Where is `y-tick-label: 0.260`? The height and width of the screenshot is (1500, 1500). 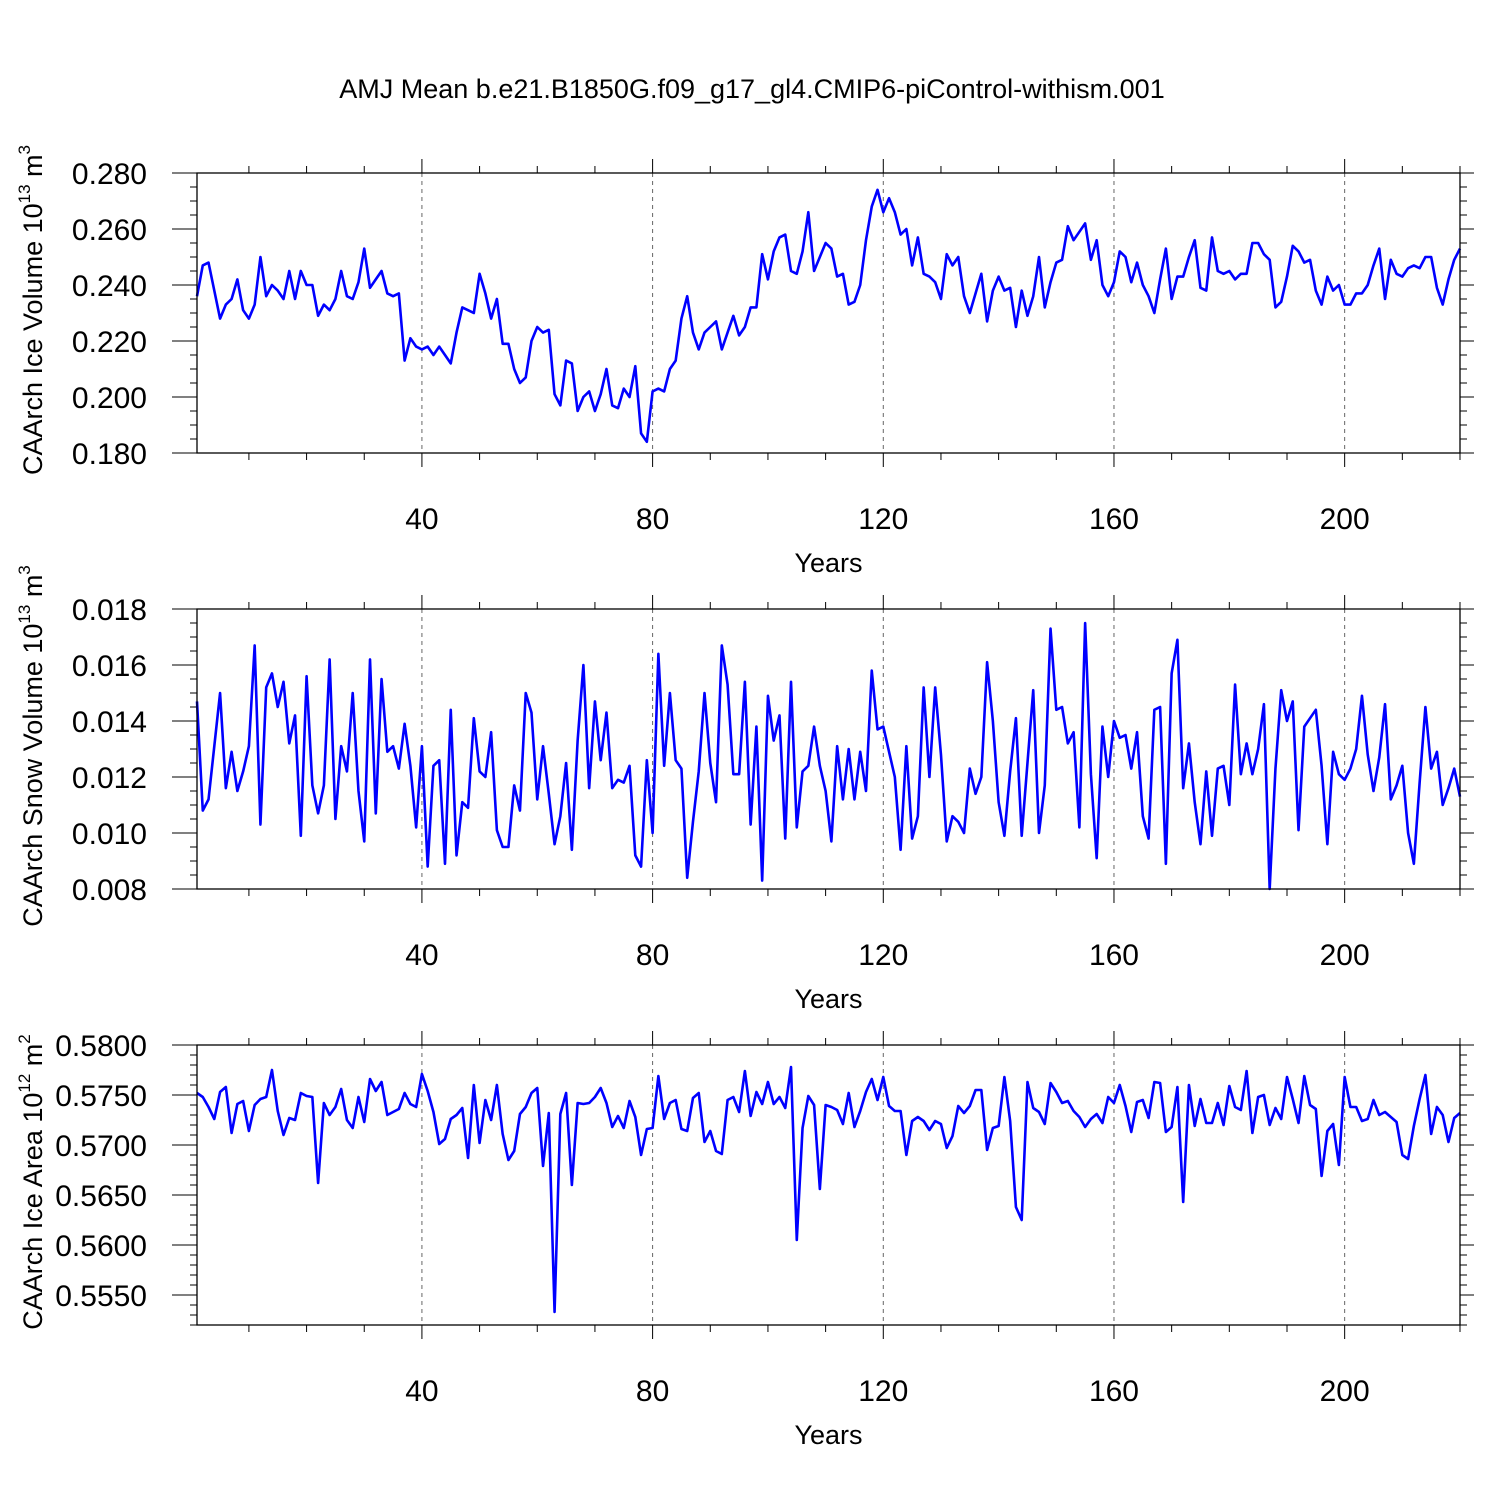
y-tick-label: 0.260 is located at coordinates (109, 230).